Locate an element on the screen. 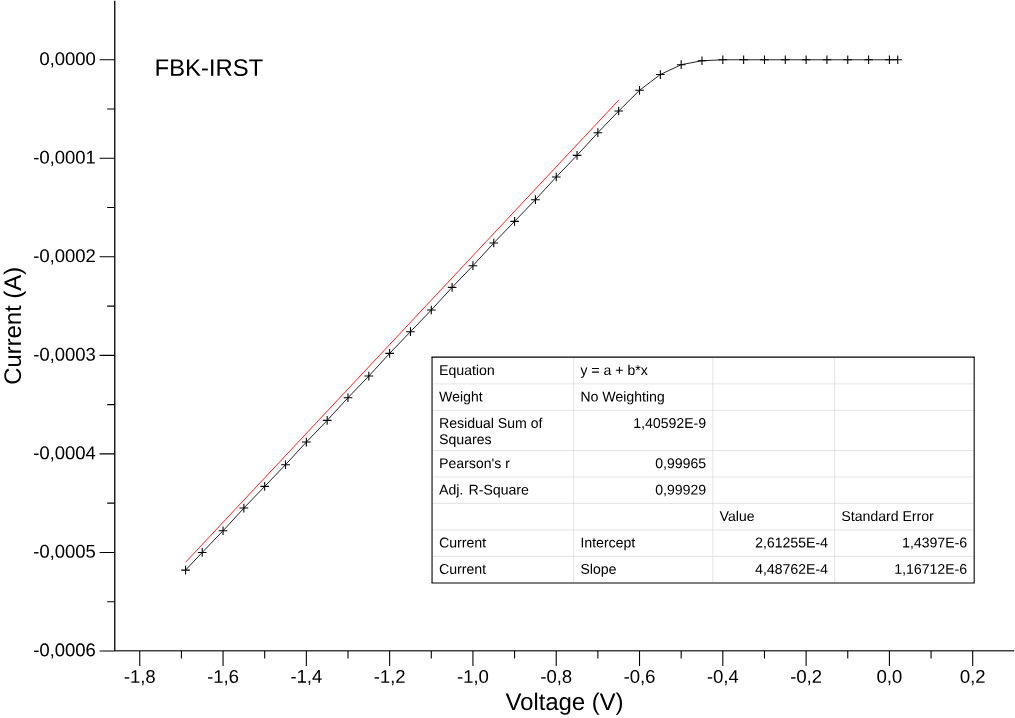  x-tick-label: -1,6 is located at coordinates (223, 677).